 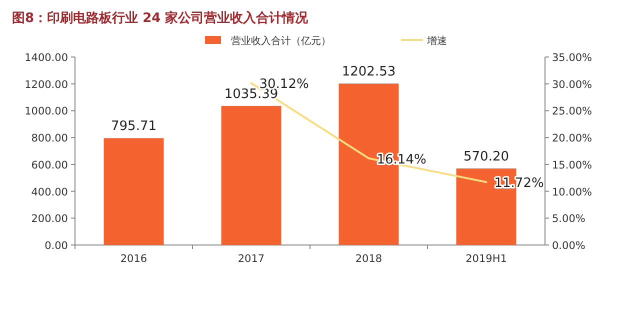 I want to click on y2-tick-label: 35.00%, so click(x=572, y=58).